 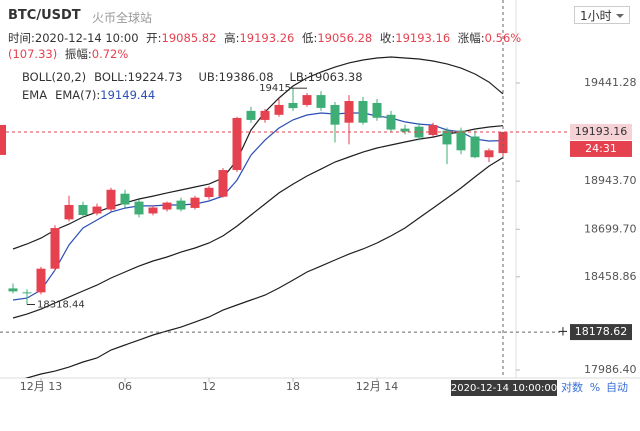 I want to click on countdown-label: 24:31, so click(x=601, y=148).